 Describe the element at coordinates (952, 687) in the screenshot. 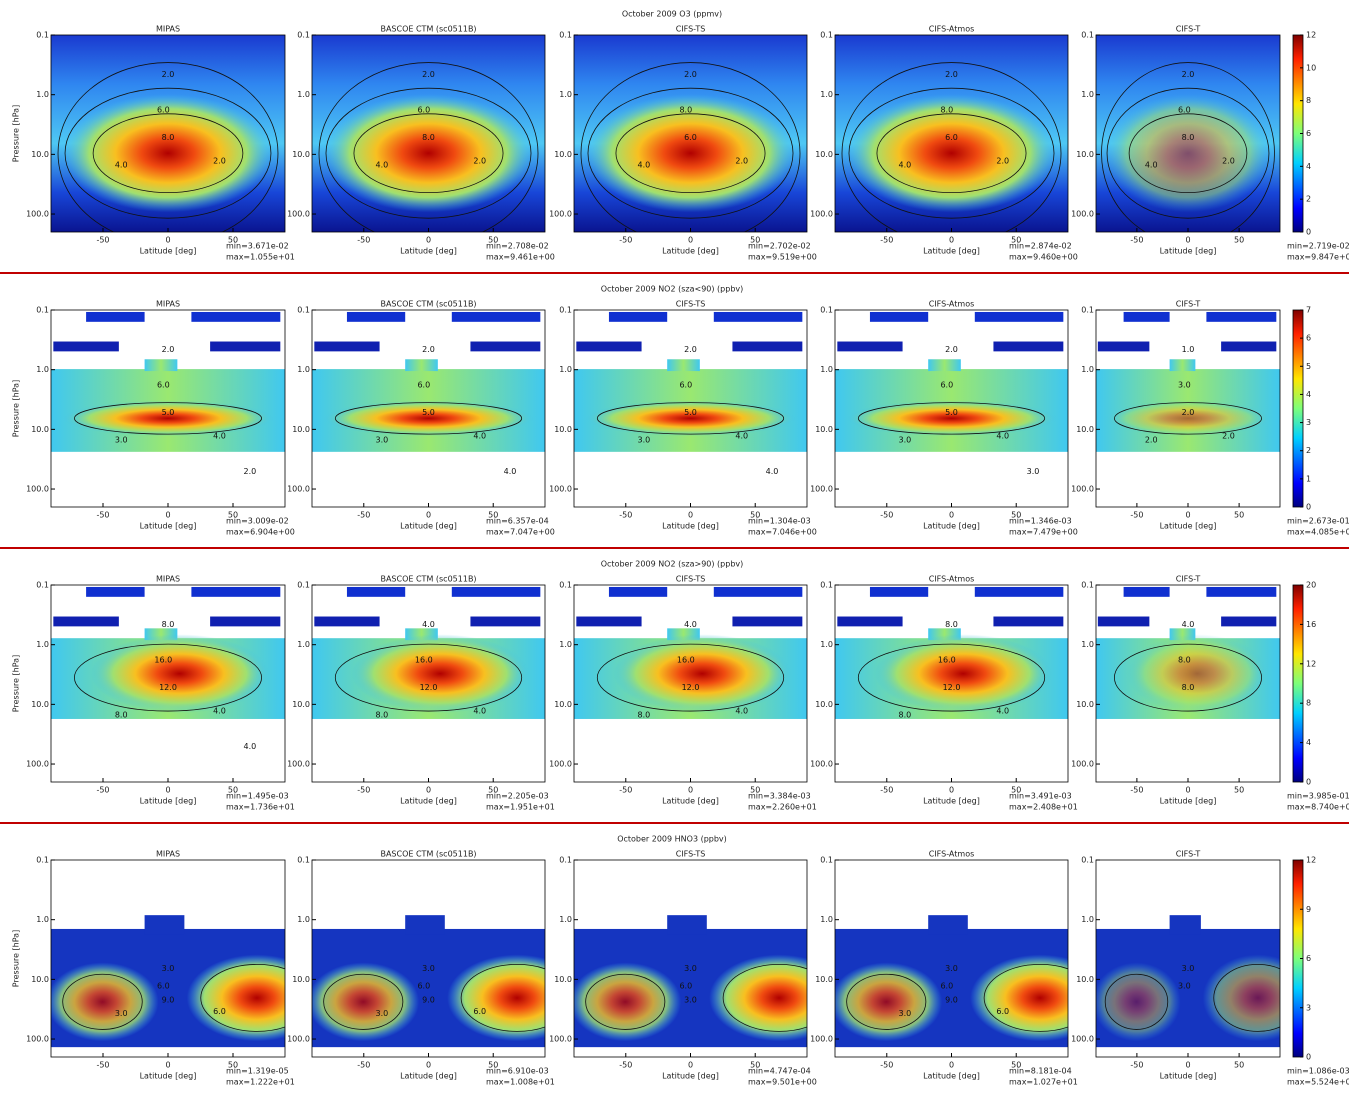

I see `contour-label: 12.0` at that location.